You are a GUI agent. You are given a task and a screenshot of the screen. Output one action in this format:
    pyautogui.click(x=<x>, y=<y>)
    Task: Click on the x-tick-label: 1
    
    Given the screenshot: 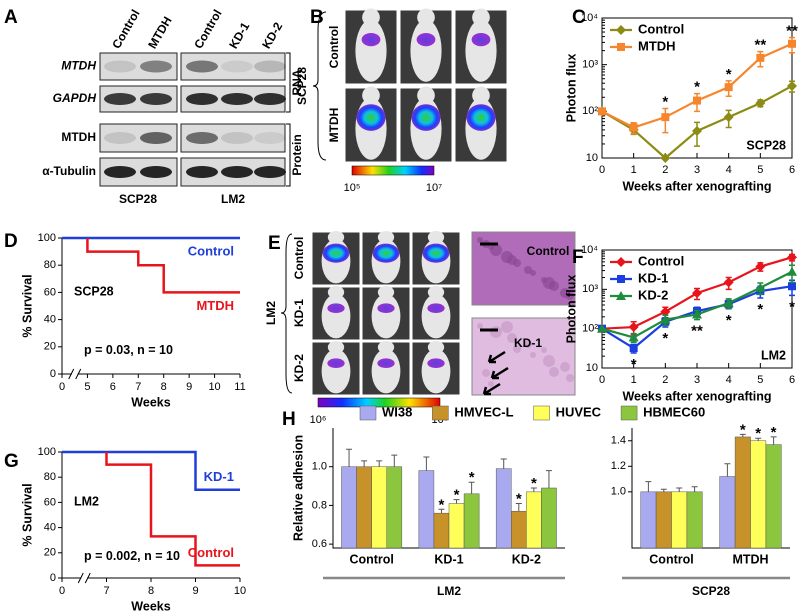 What is the action you would take?
    pyautogui.click(x=634, y=170)
    